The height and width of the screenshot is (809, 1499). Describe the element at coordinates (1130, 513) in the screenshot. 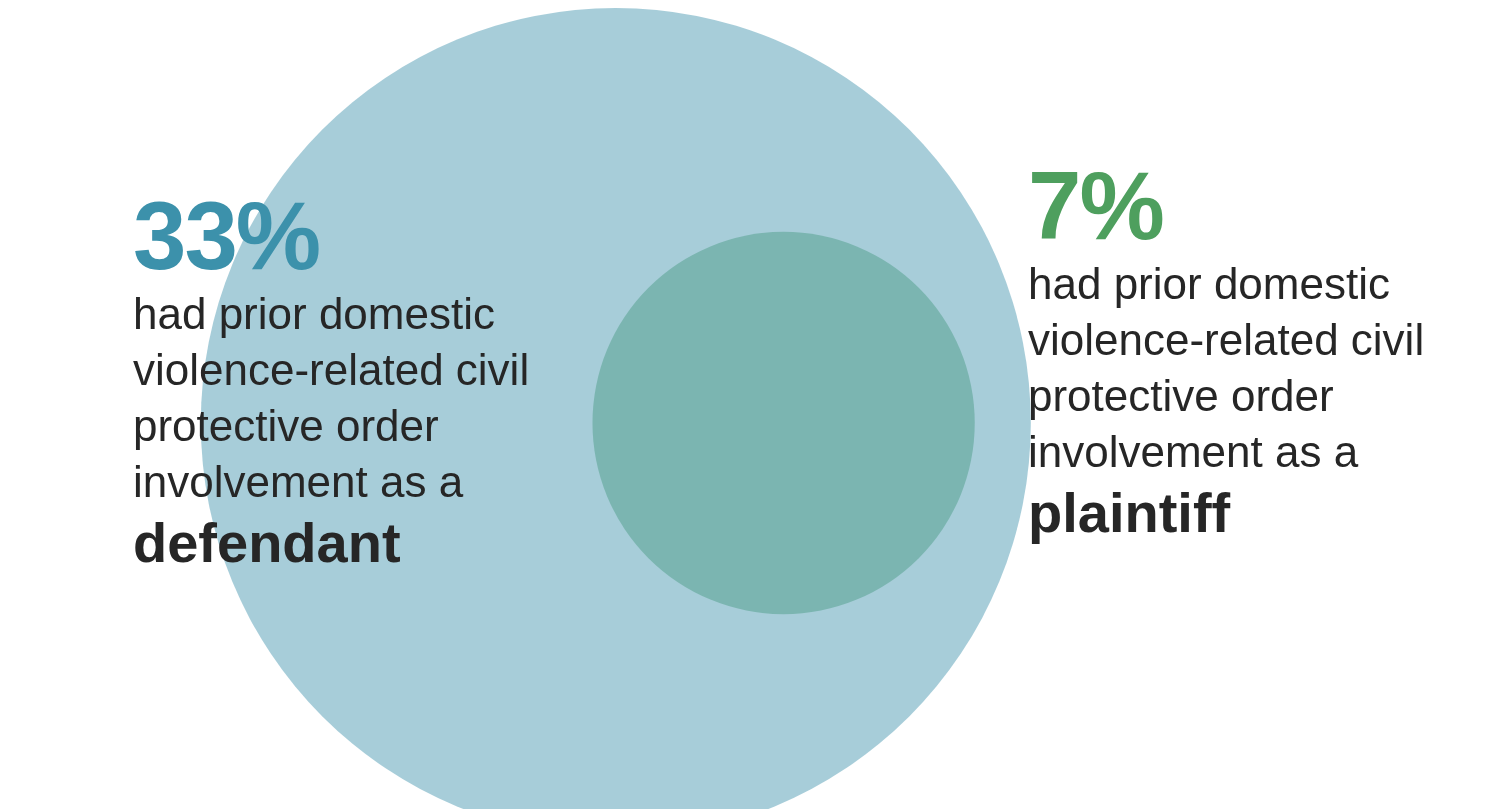

I see `category-label: plaintiff` at that location.